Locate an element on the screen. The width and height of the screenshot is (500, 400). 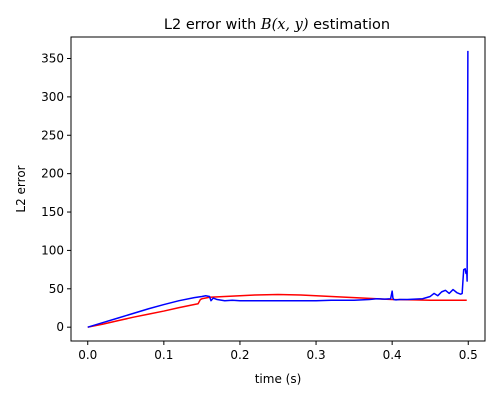
x-tick-label: 0.2 is located at coordinates (239, 355).